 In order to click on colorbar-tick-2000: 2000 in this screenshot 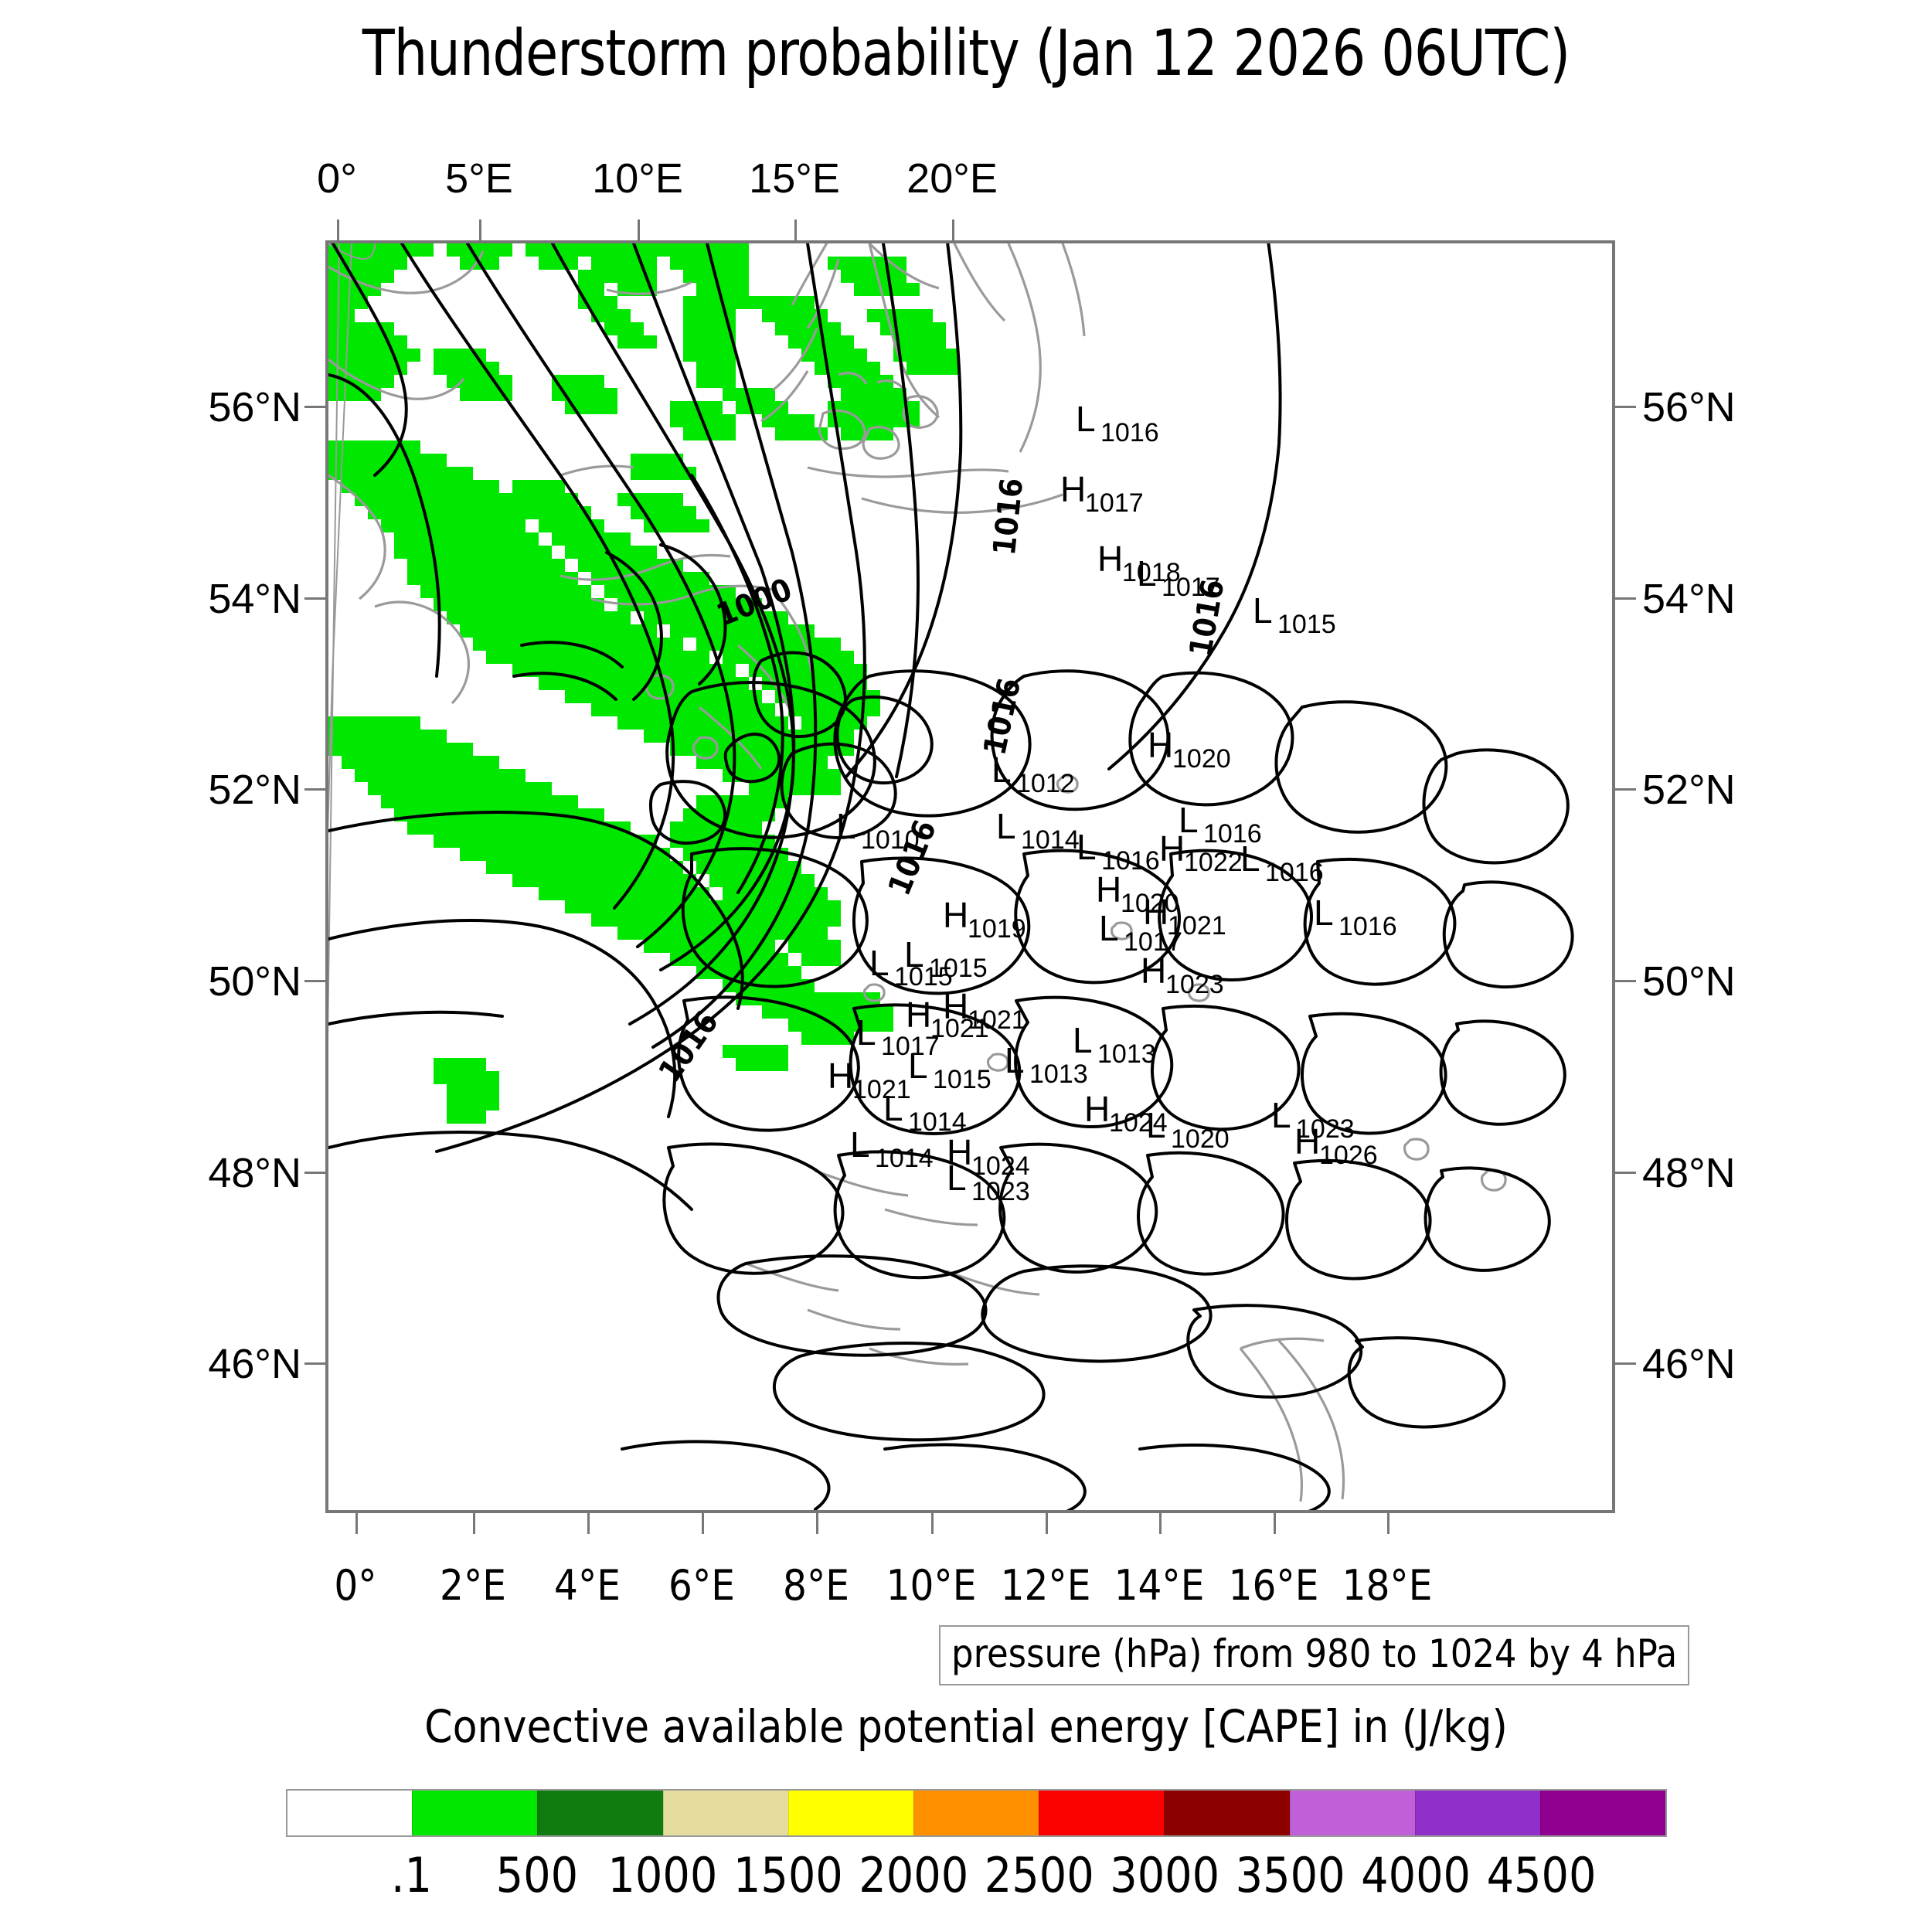, I will do `click(914, 1875)`.